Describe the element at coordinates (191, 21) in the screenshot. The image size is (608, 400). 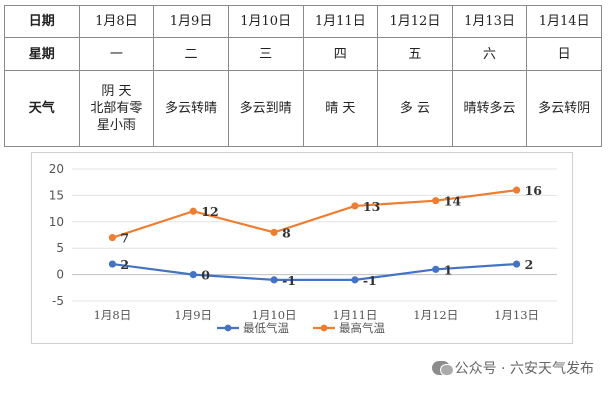
I see `date-cell: 1月9日` at that location.